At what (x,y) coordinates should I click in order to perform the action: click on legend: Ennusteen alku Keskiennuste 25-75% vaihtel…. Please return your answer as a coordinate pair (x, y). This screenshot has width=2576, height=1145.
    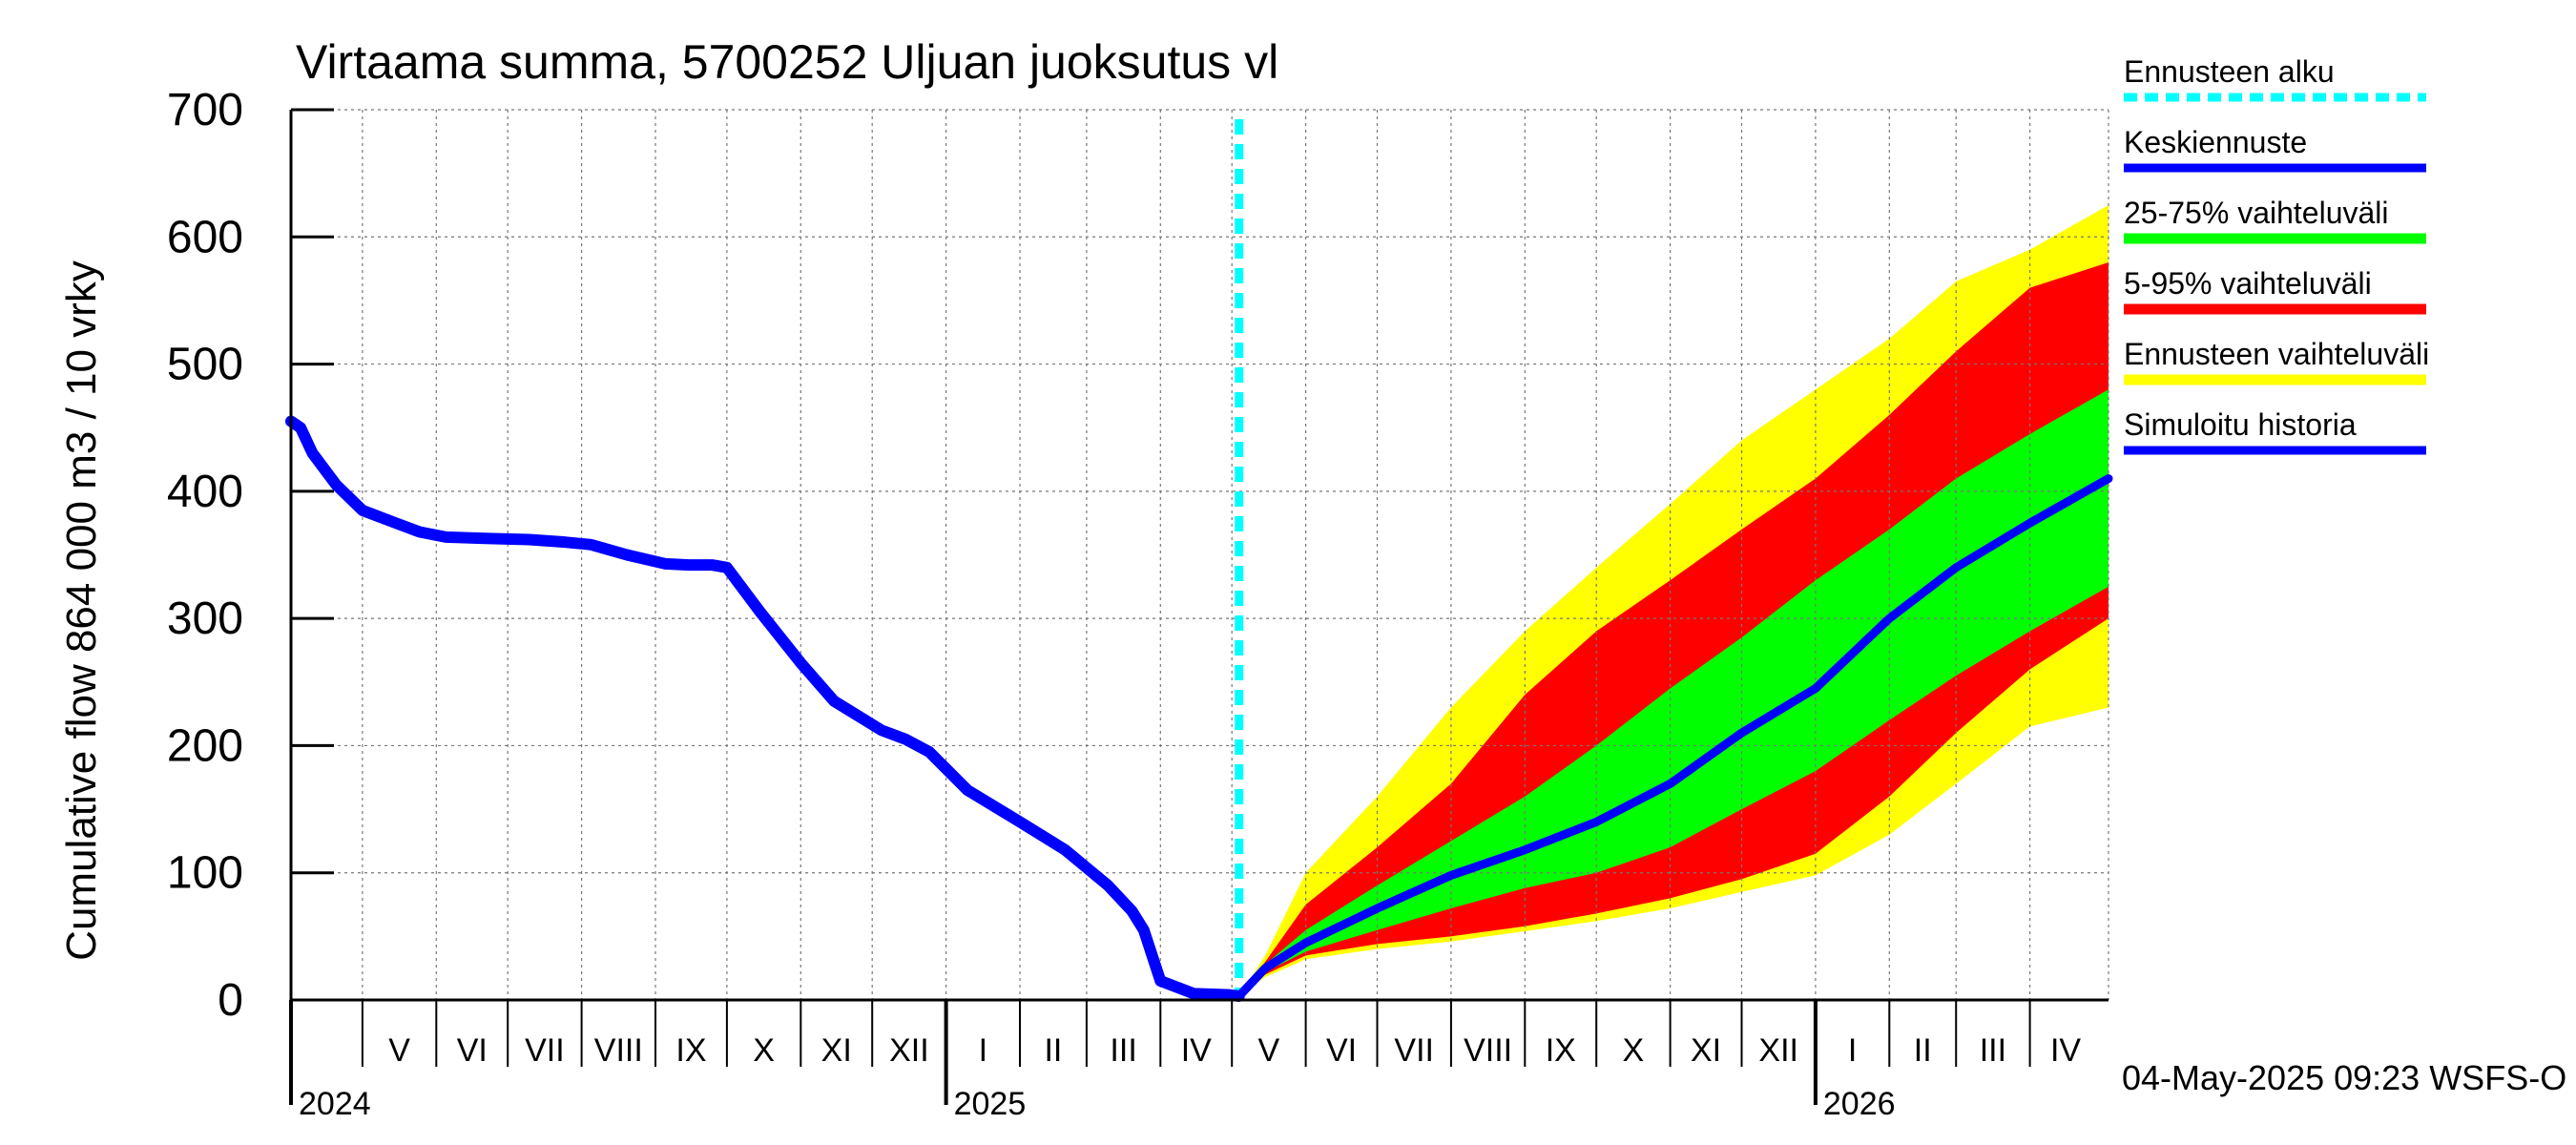
    Looking at the image, I should click on (2276, 255).